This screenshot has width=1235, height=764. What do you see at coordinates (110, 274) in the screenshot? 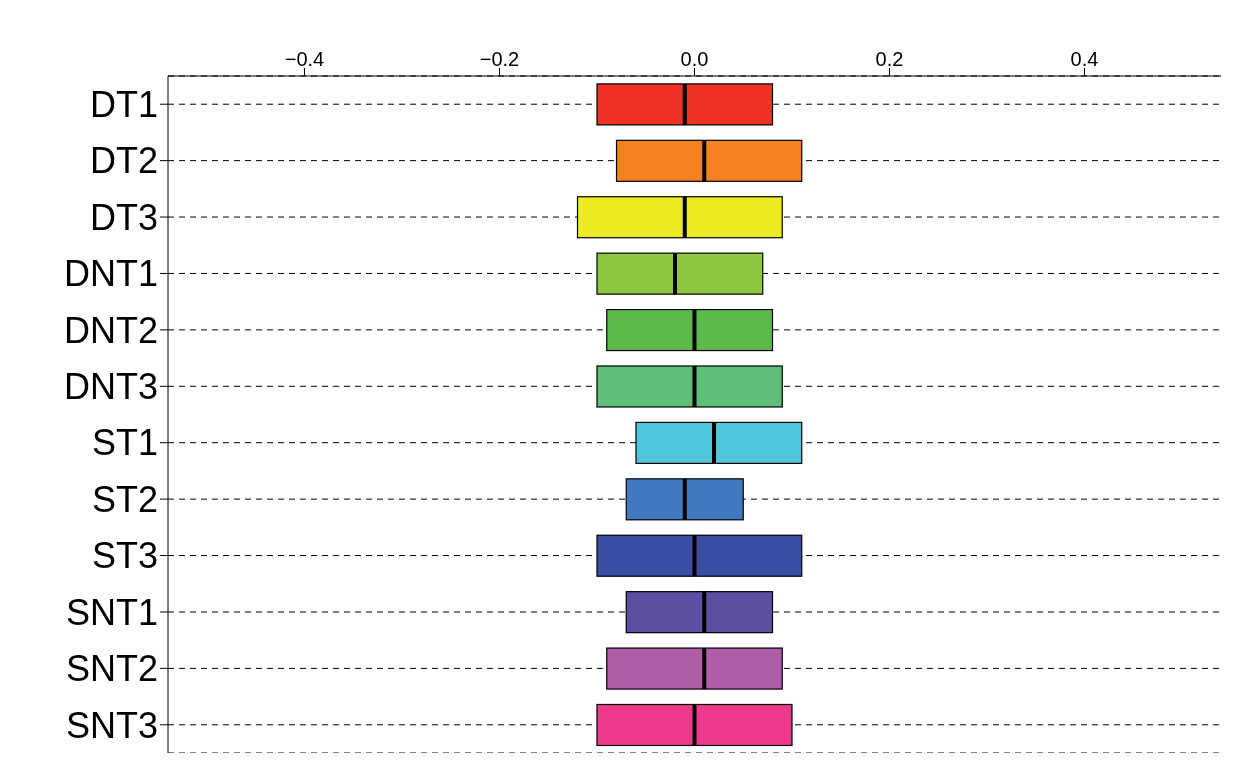
I see `y-tick-label: DNT1` at bounding box center [110, 274].